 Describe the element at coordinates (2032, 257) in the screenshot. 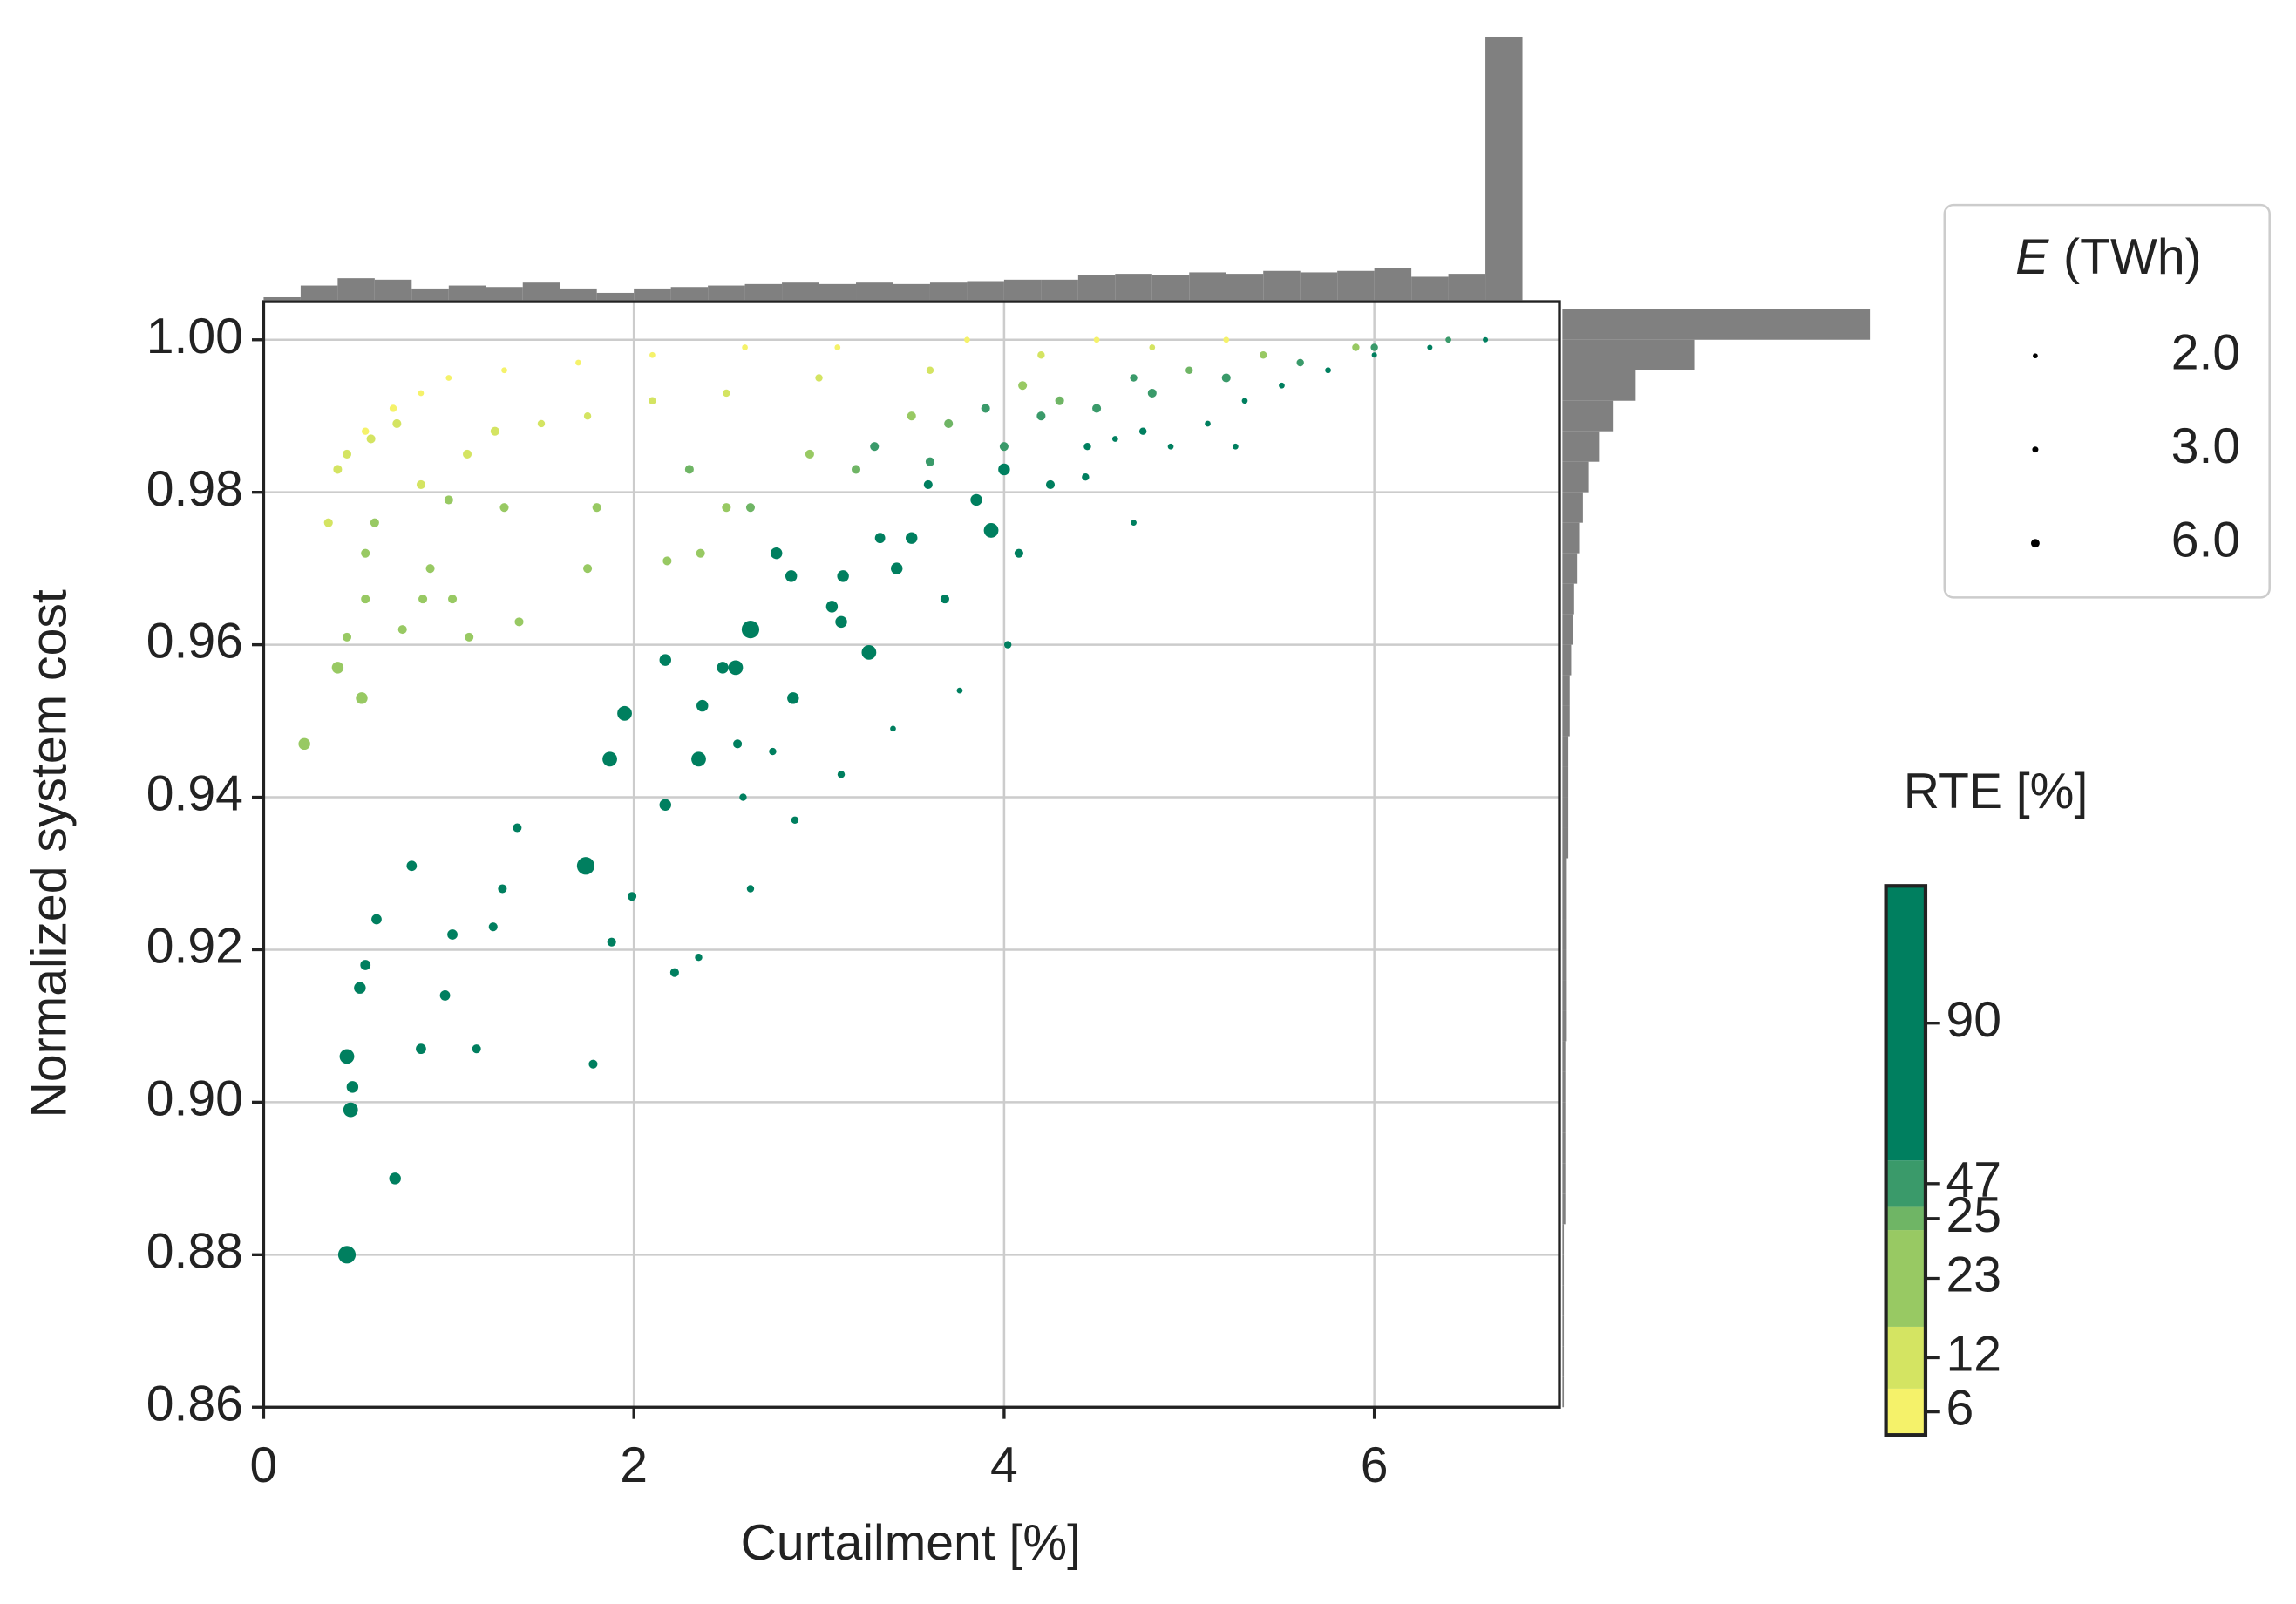

I see `legend-title-symbol: E` at that location.